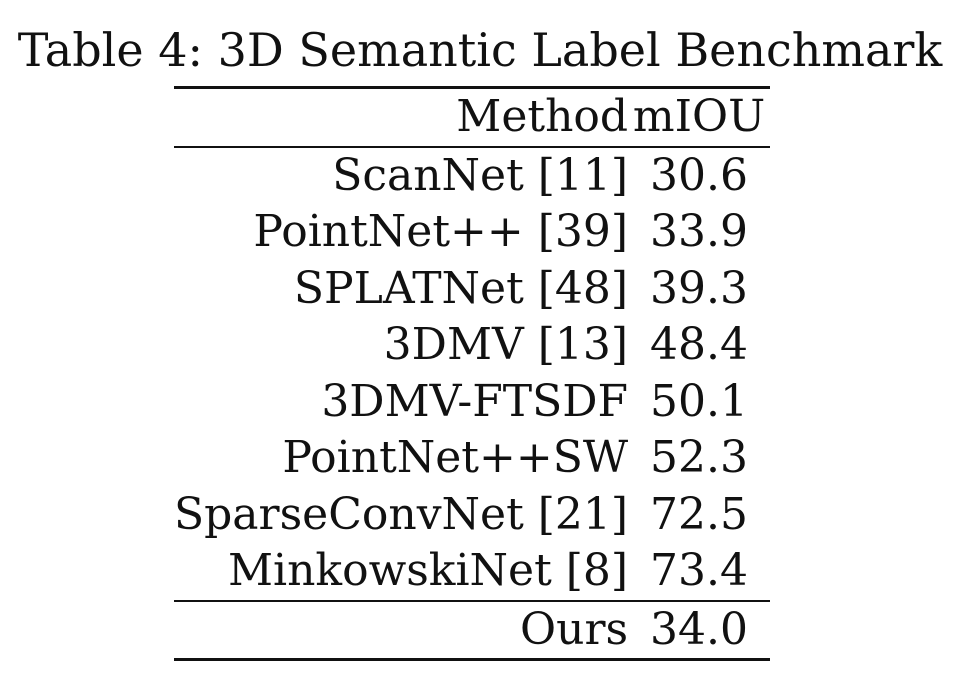 The height and width of the screenshot is (693, 960). I want to click on method-cell: SPLATNet [48], so click(461, 288).